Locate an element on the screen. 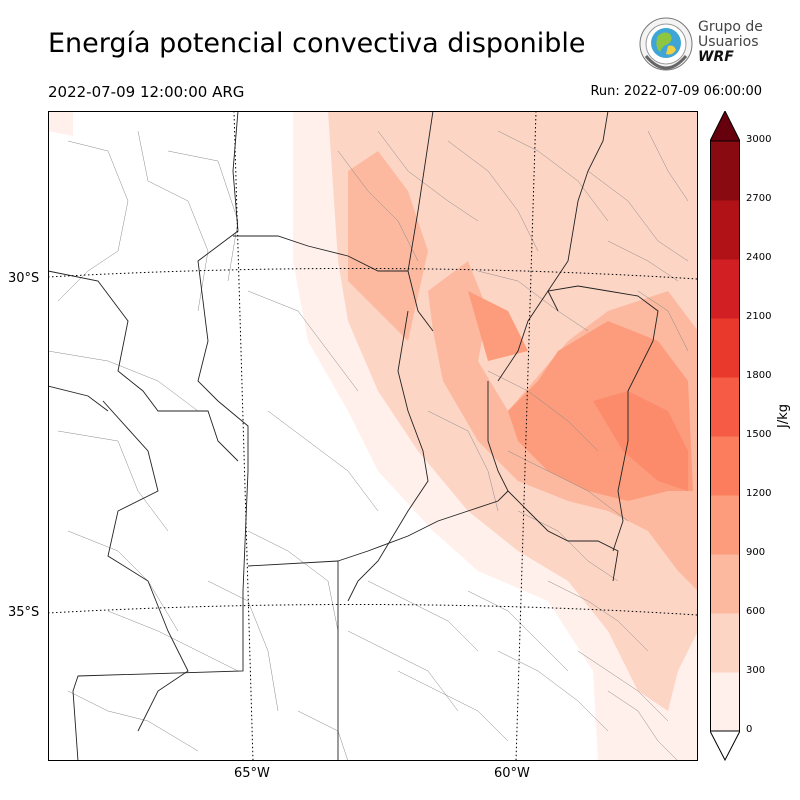  lon-label-65w: 65°W is located at coordinates (252, 773).